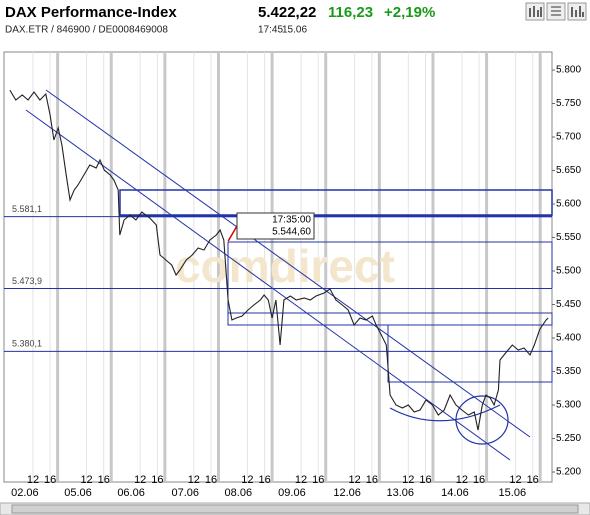 Image resolution: width=590 pixels, height=515 pixels. I want to click on change-pct: +2,19%, so click(409, 12).